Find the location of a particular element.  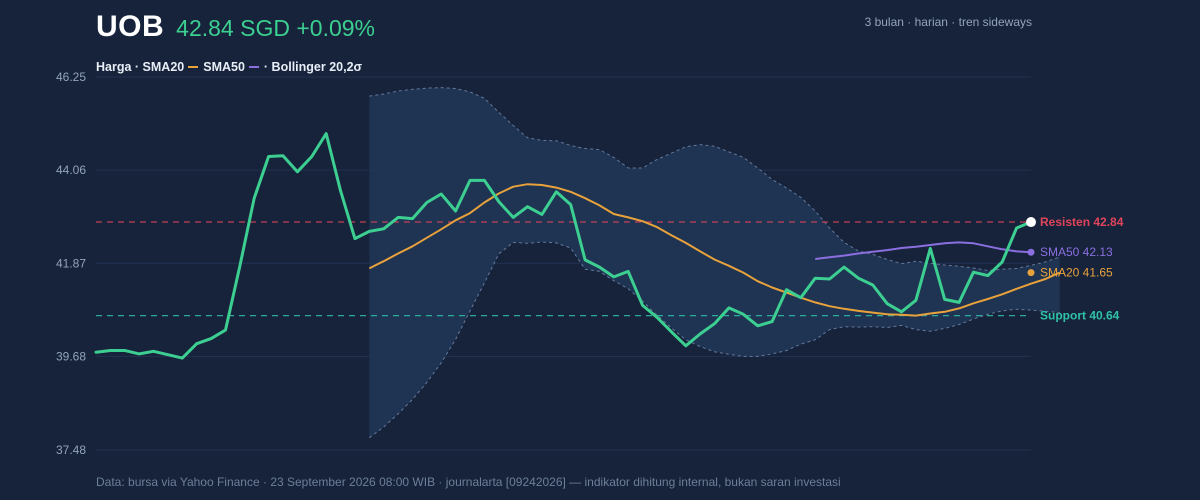

price-end-marker is located at coordinates (1031, 222).